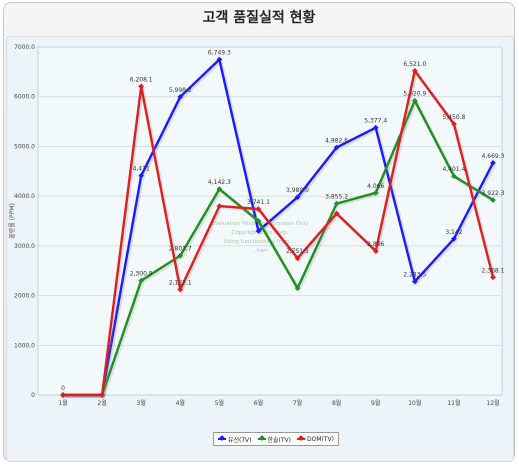  What do you see at coordinates (24, 47) in the screenshot?
I see `y-tick-label: 7000.0` at bounding box center [24, 47].